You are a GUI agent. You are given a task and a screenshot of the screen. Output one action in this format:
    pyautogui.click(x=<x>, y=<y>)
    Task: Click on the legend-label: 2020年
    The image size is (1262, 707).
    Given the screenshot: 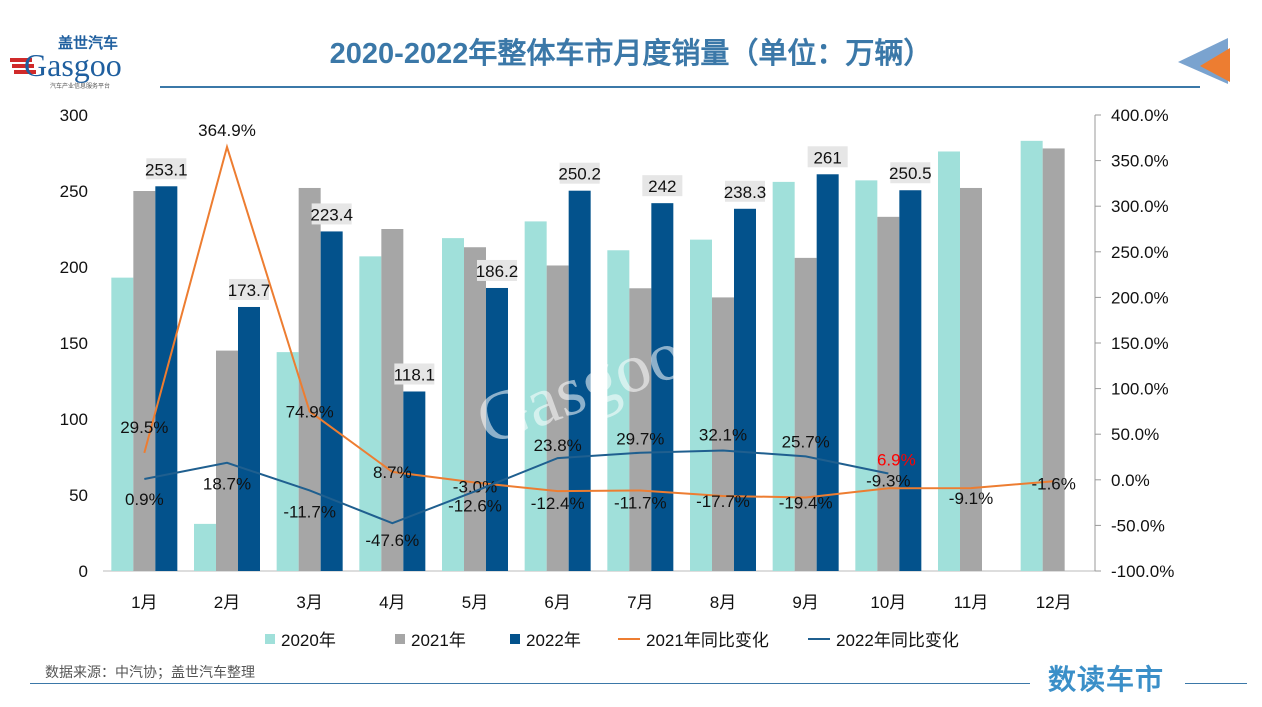 What is the action you would take?
    pyautogui.click(x=308, y=640)
    